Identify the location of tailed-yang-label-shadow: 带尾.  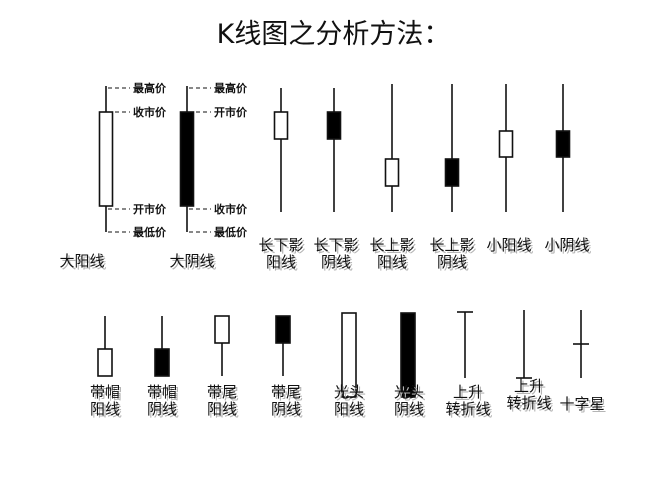
(224, 394).